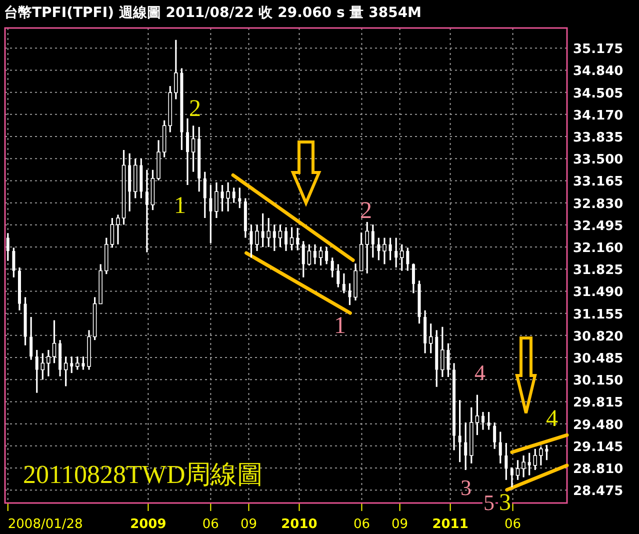  I want to click on ytick: 33.835, so click(598, 138).